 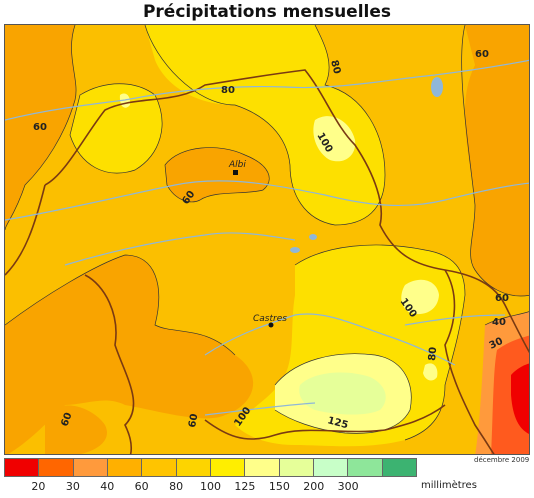 What do you see at coordinates (237, 165) in the screenshot?
I see `city-label-albi: Albi` at bounding box center [237, 165].